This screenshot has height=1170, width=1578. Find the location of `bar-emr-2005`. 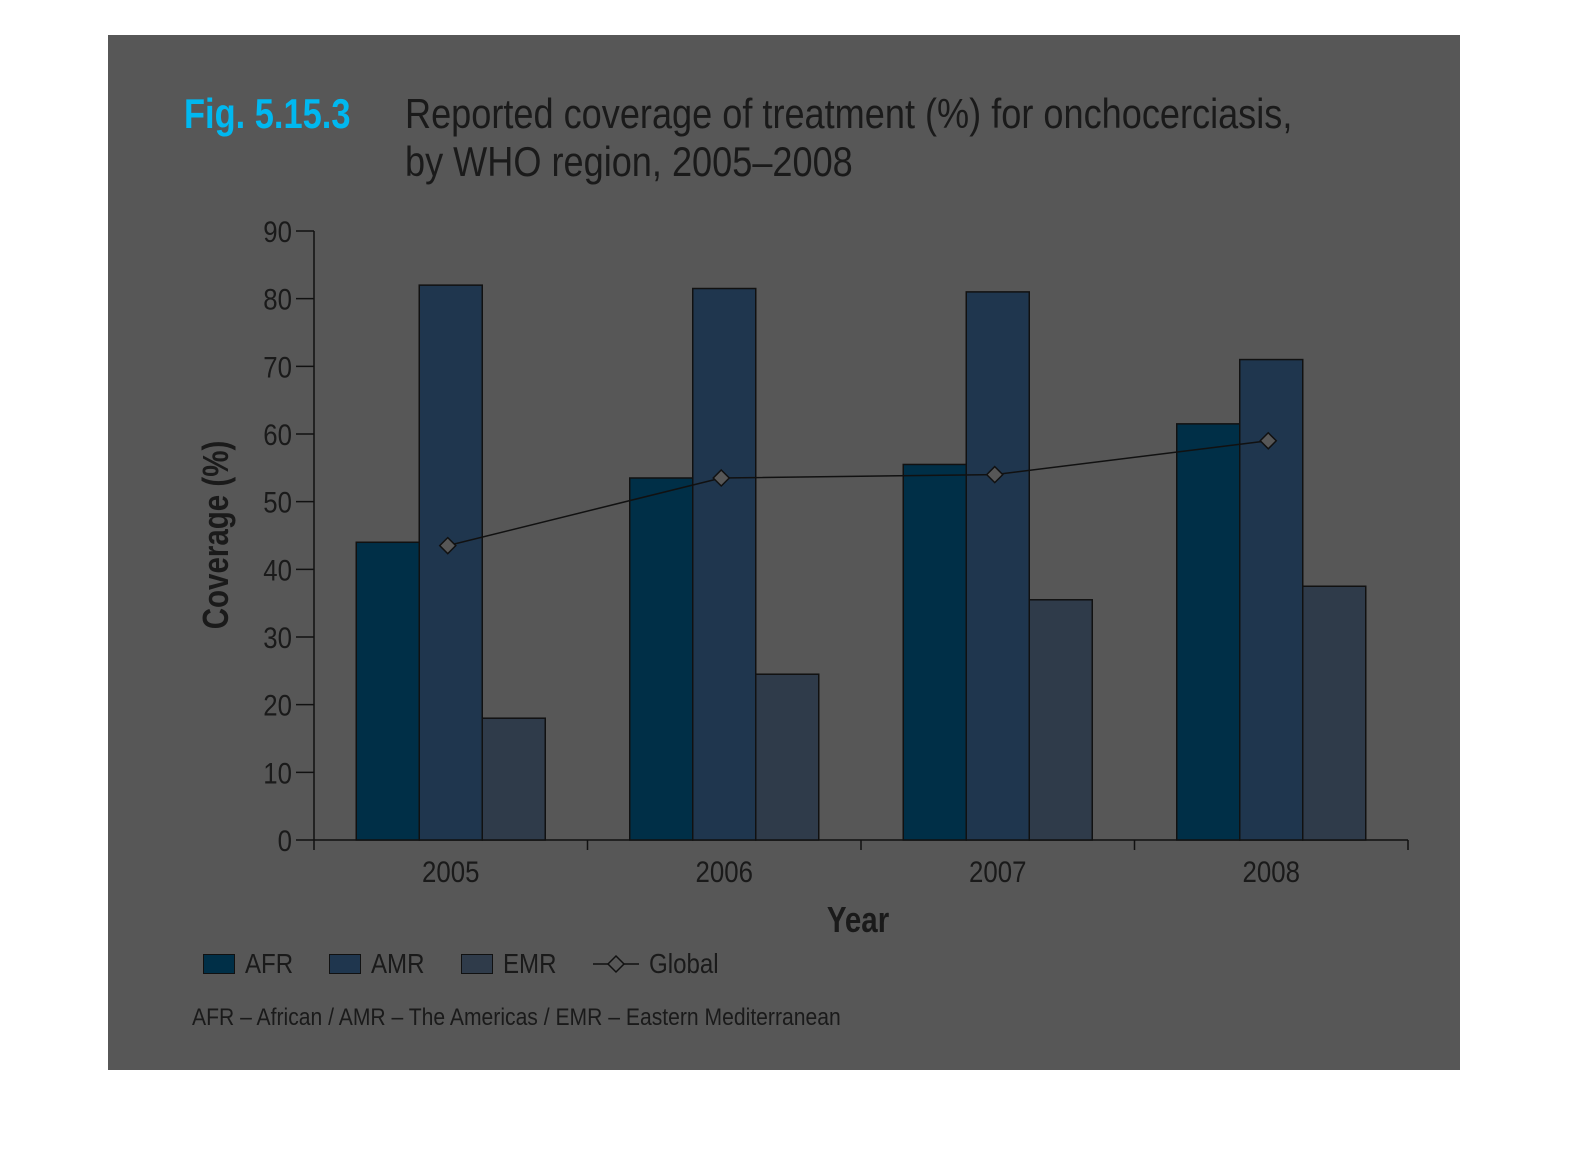

bar-emr-2005 is located at coordinates (513, 779).